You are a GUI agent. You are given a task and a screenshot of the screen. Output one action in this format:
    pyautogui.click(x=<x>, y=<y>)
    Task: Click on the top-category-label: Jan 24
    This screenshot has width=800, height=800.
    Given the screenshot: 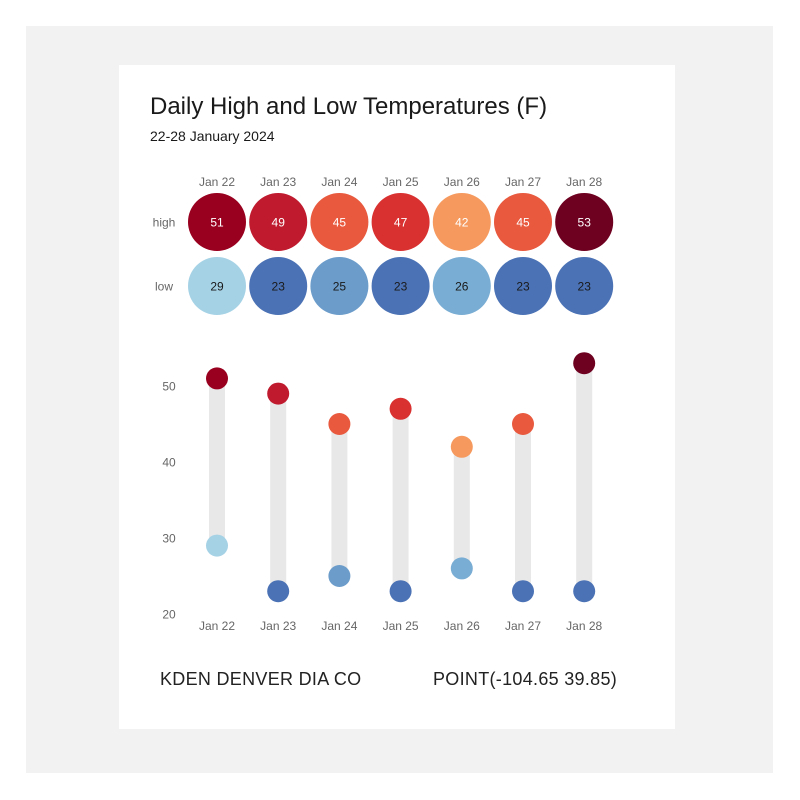 What is the action you would take?
    pyautogui.click(x=339, y=182)
    